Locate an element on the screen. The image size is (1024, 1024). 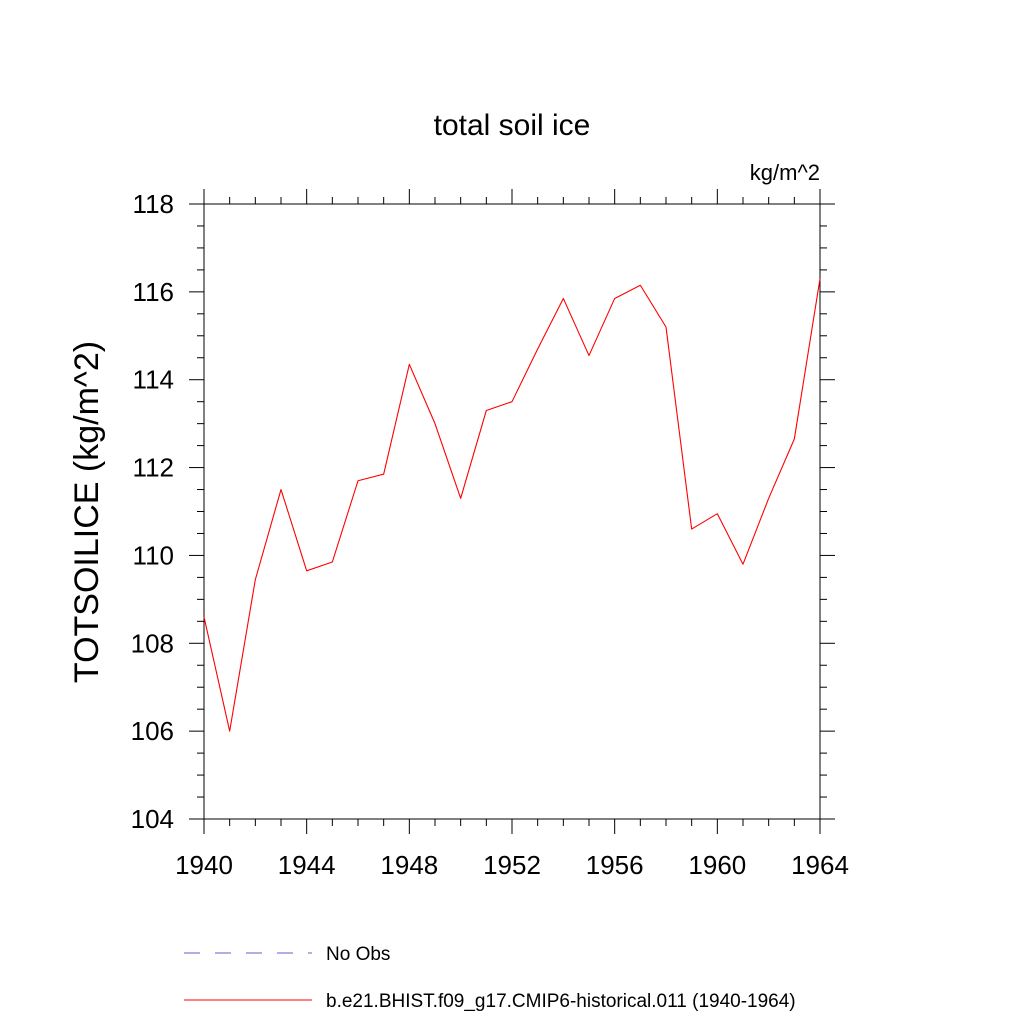
x-tick-label: 1952 is located at coordinates (512, 865).